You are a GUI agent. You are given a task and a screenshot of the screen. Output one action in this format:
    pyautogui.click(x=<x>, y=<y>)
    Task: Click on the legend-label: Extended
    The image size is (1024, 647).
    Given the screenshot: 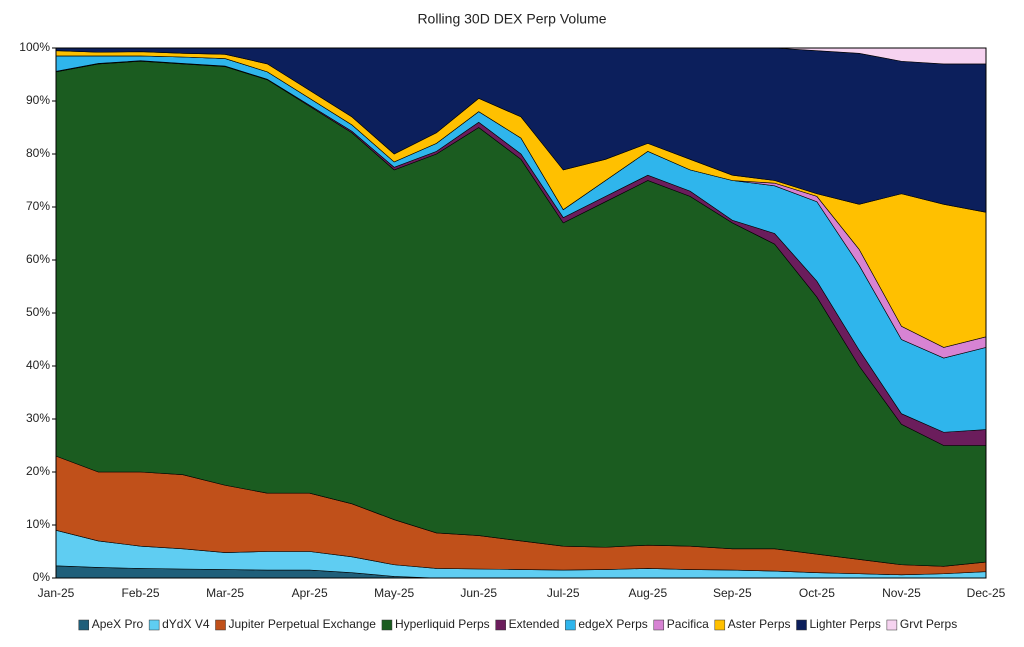 What is the action you would take?
    pyautogui.click(x=534, y=624)
    